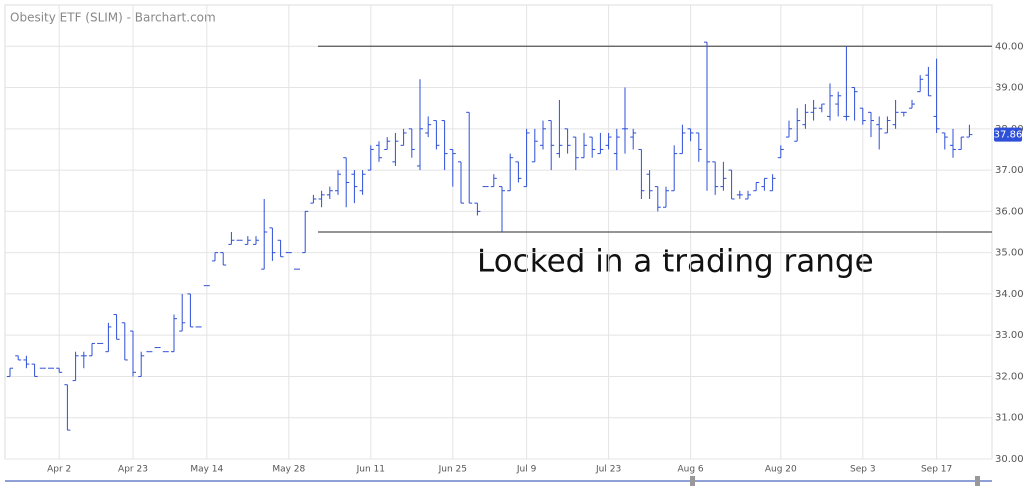 The image size is (1024, 491). What do you see at coordinates (1009, 88) in the screenshot?
I see `y-tick-label: 39.00` at bounding box center [1009, 88].